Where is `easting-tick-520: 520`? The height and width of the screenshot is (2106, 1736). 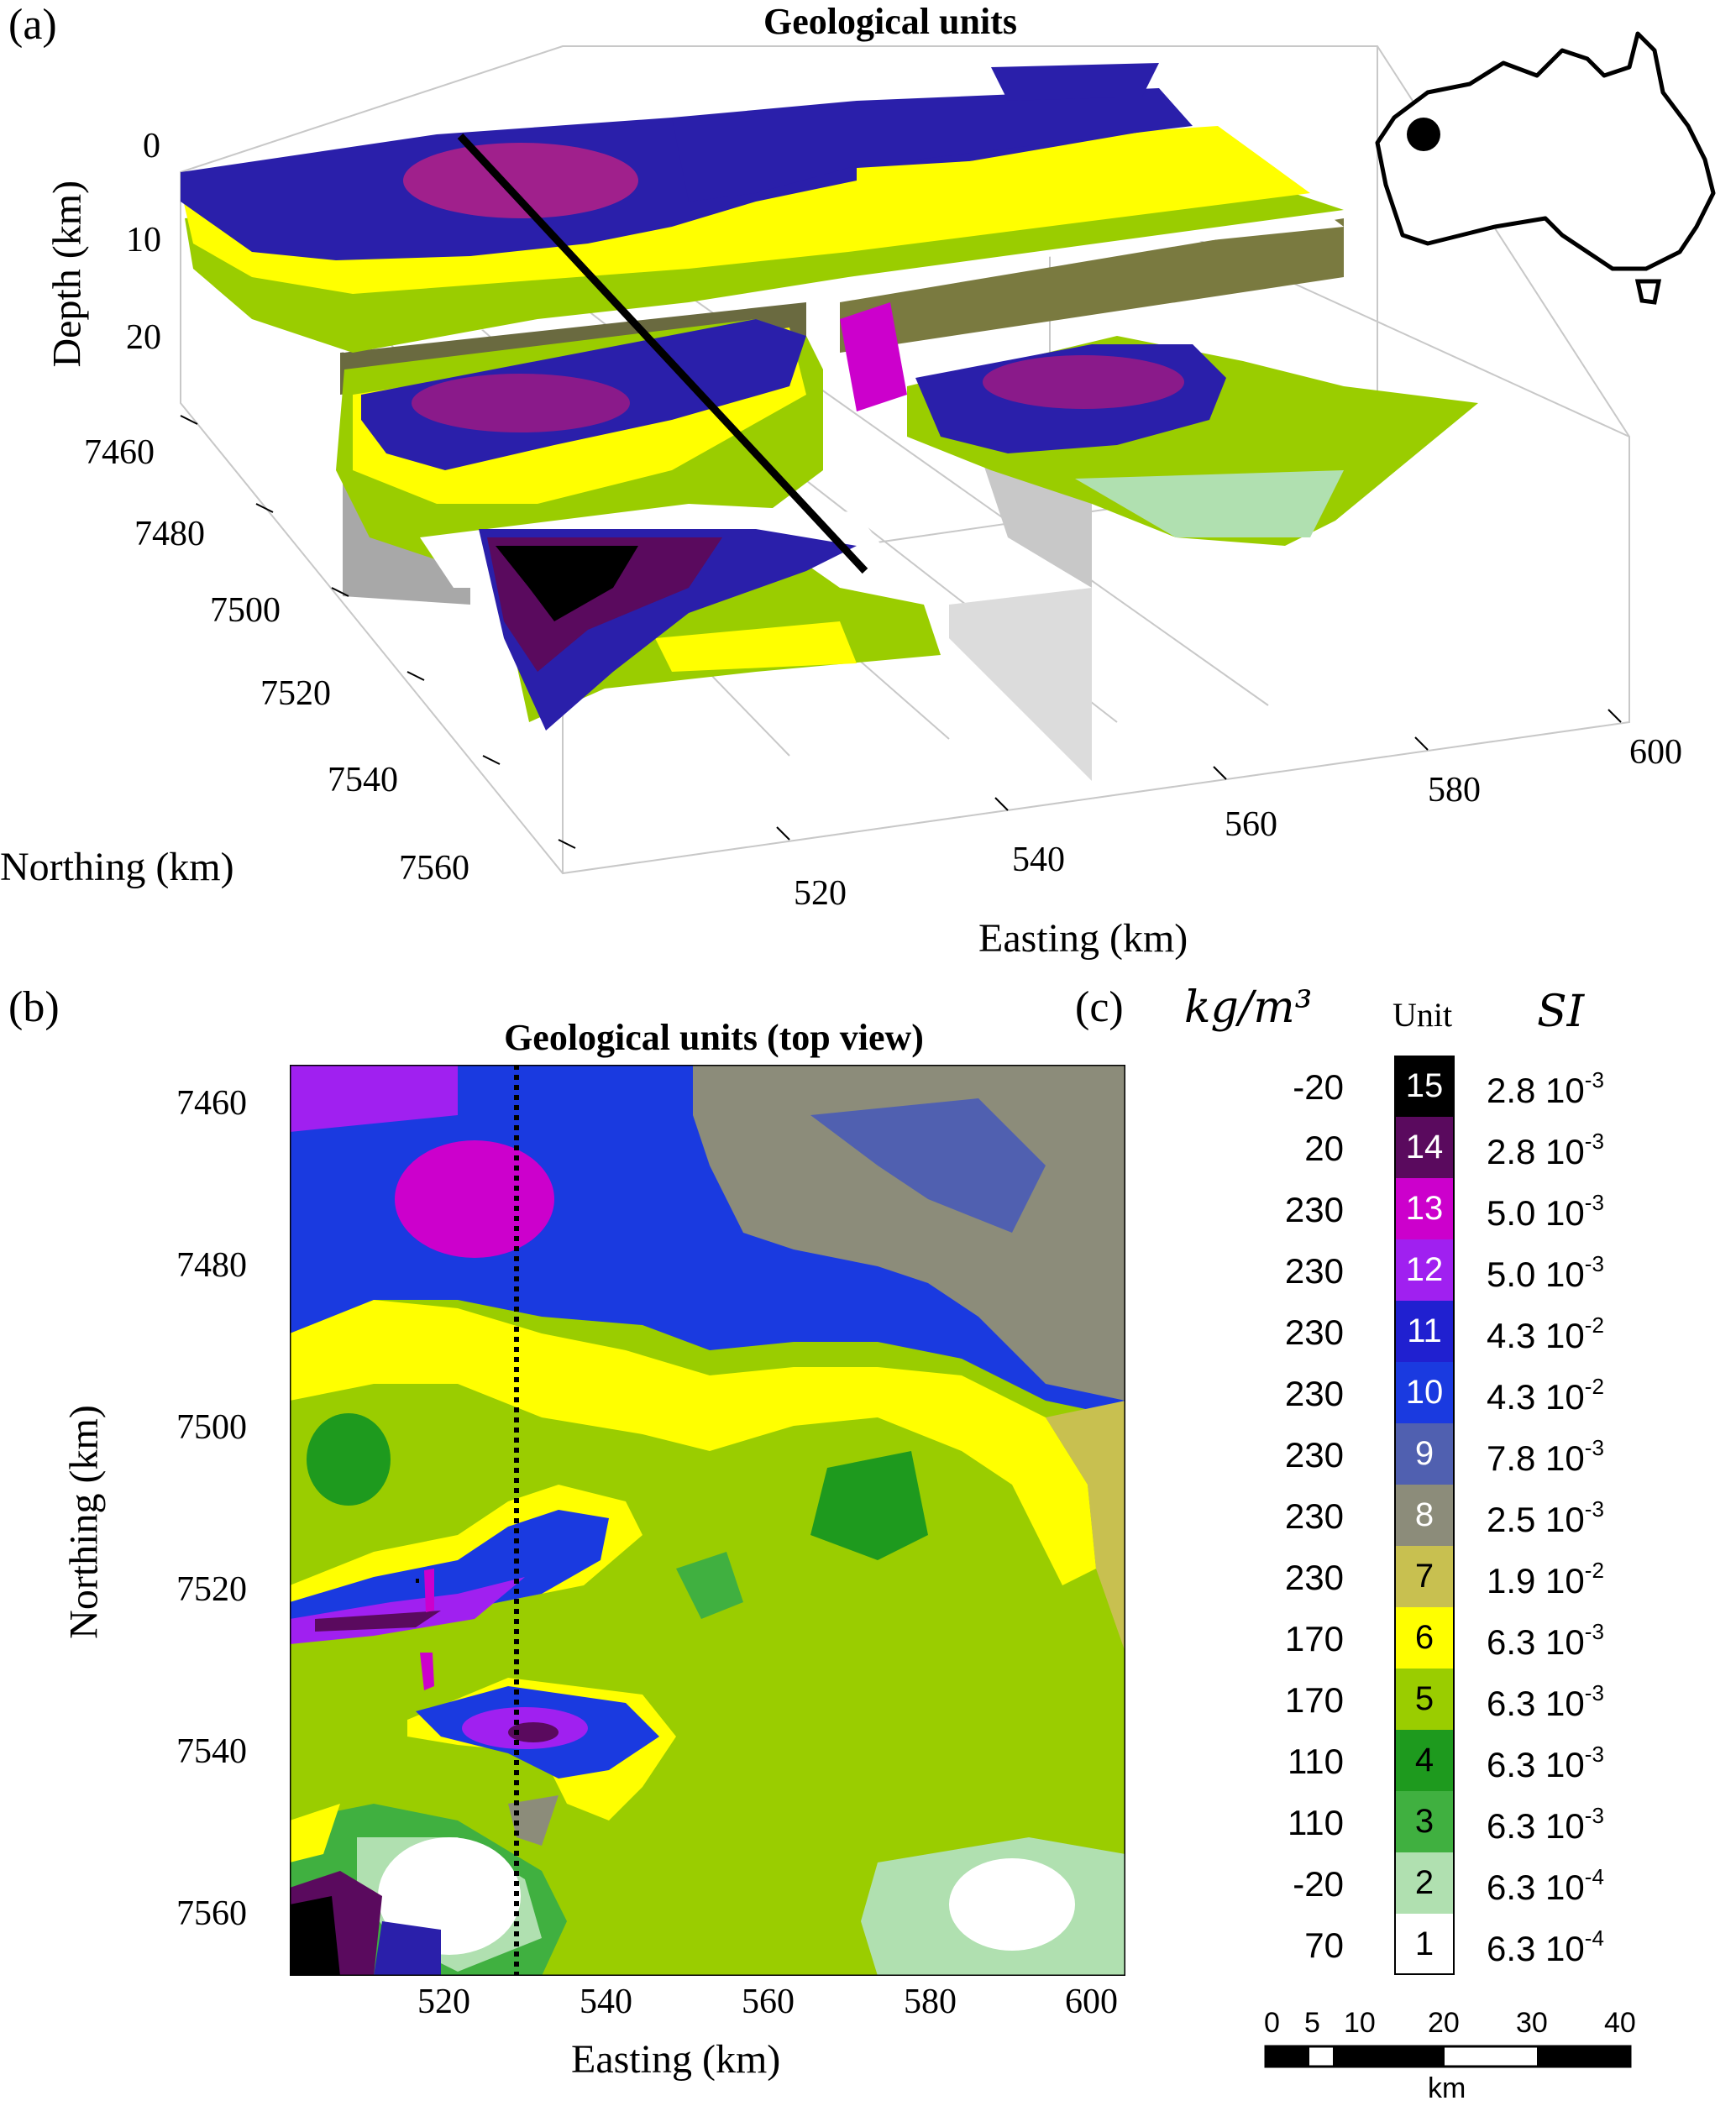 easting-tick-520: 520 is located at coordinates (443, 2002).